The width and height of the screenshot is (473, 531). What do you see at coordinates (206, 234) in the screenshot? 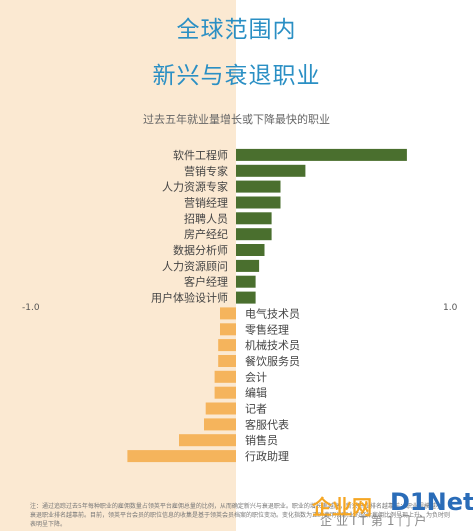
I see `category-label-6: 房产经纪` at bounding box center [206, 234].